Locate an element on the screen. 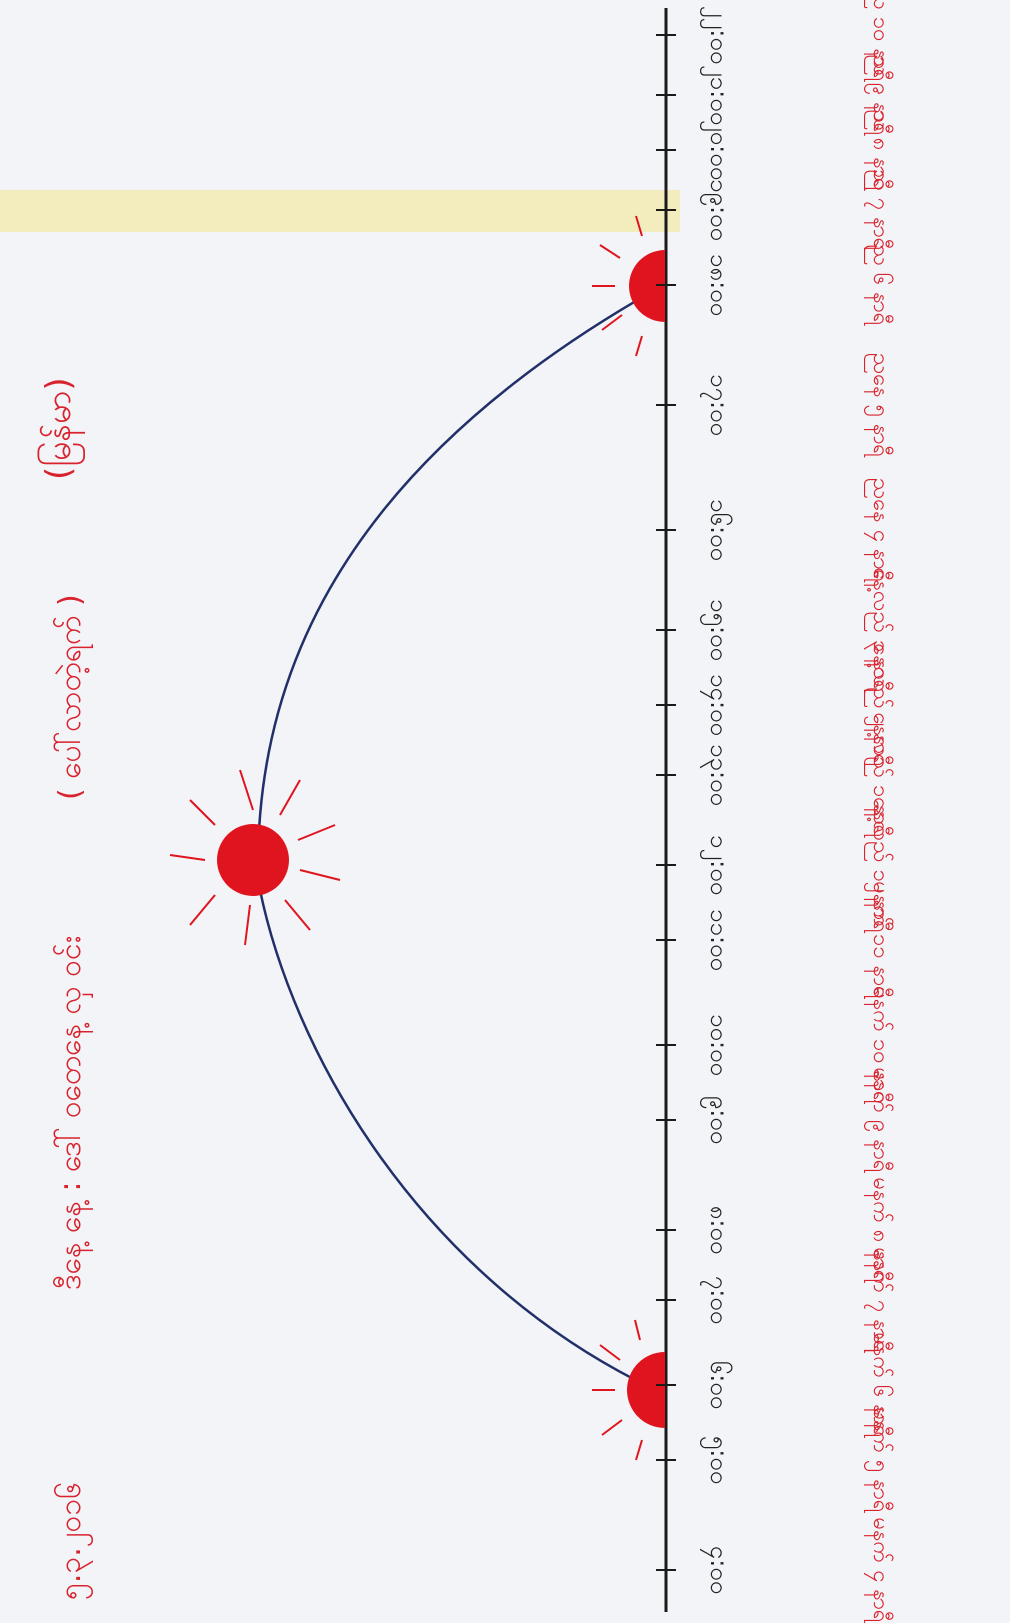 The height and width of the screenshot is (1623, 1010). time-name: ည ၈ နာရီ is located at coordinates (879, 150).